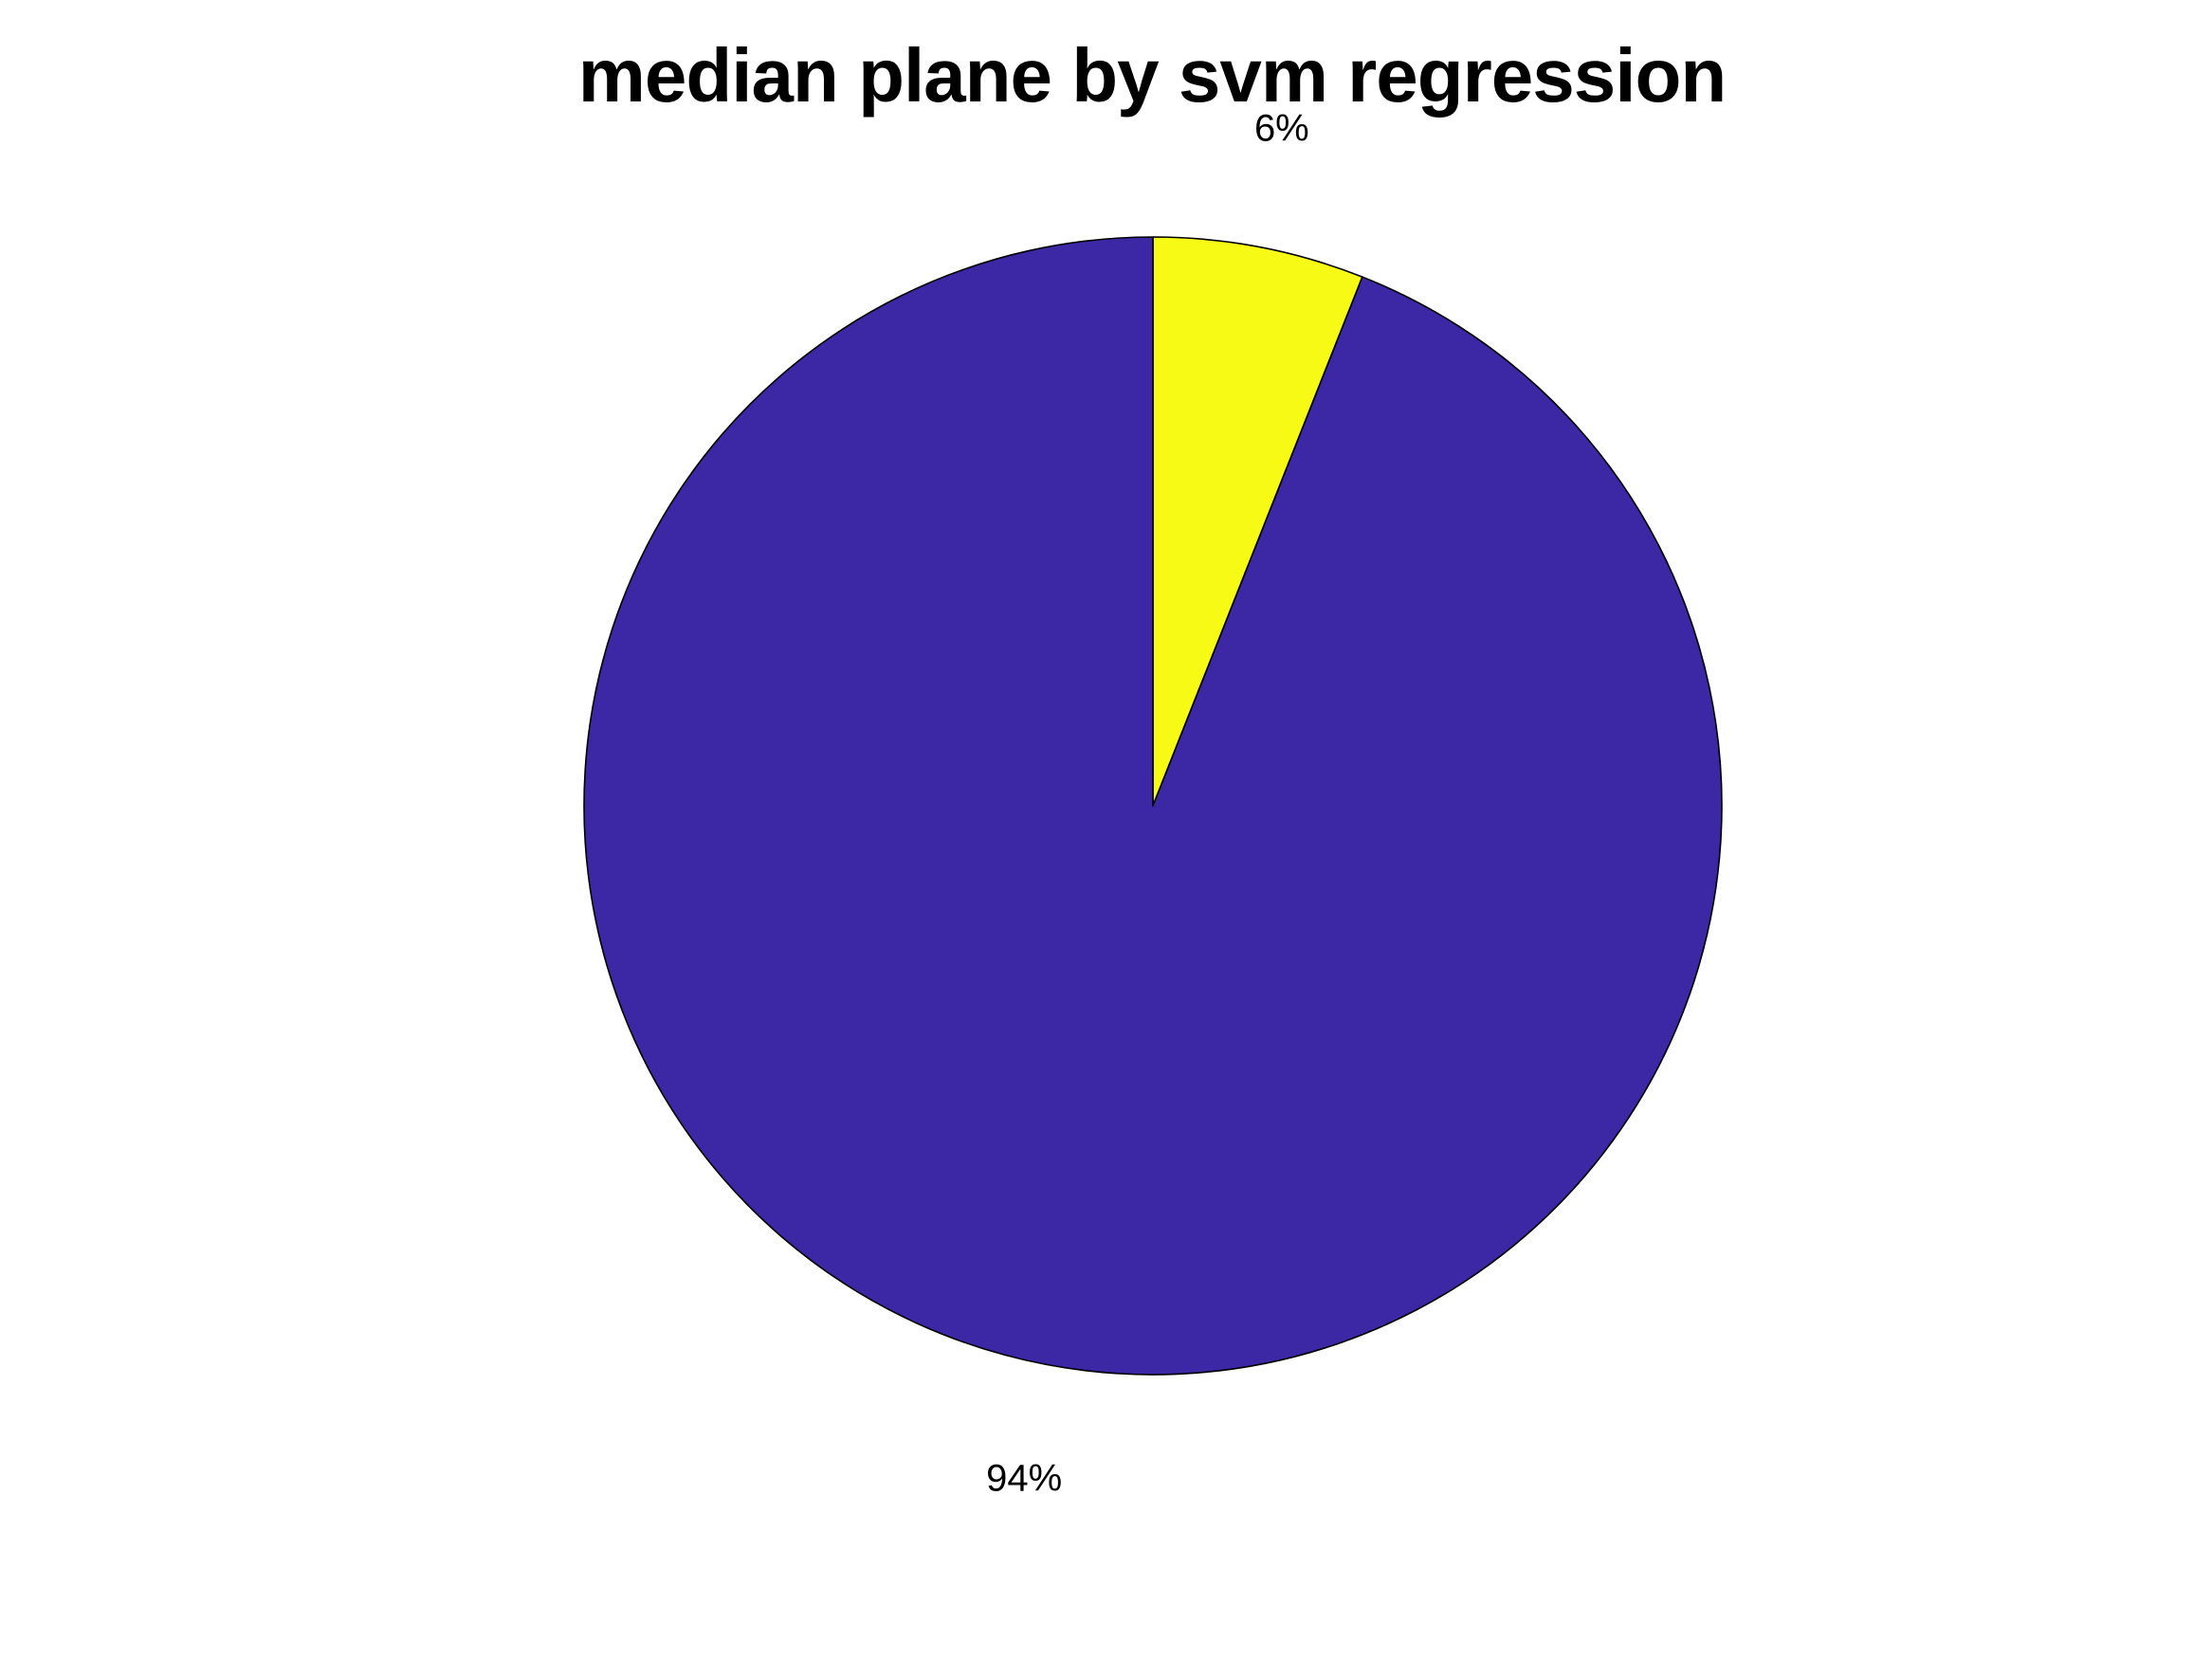 This screenshot has width=2212, height=1659. What do you see at coordinates (1152, 75) in the screenshot?
I see `chart-title: median plane by svm regression` at bounding box center [1152, 75].